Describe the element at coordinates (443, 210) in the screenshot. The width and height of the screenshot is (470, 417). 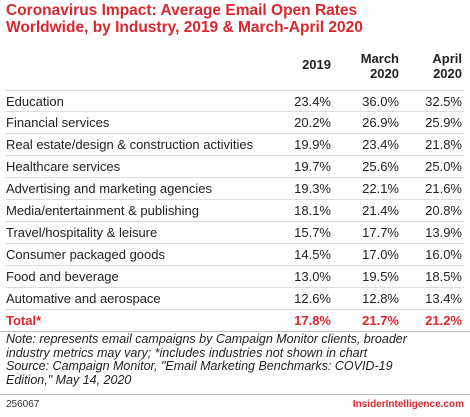
I see `cell-april-2020: 20.8%` at that location.